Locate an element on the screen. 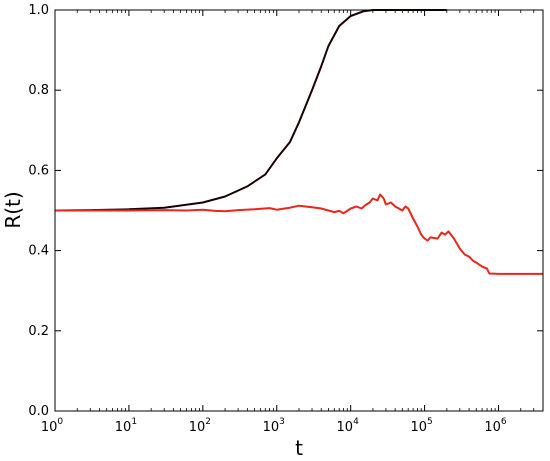  y-tick-label: 0.6 is located at coordinates (38, 170).